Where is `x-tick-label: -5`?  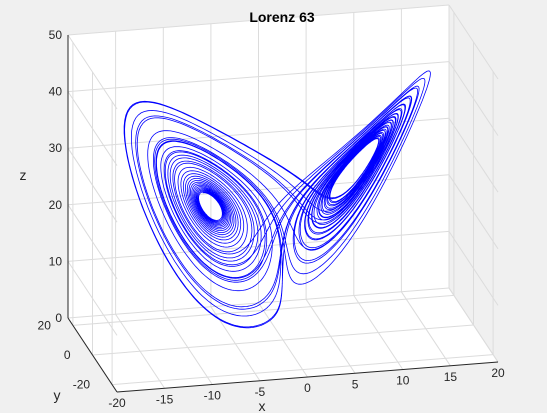 x-tick-label: -5 is located at coordinates (260, 392).